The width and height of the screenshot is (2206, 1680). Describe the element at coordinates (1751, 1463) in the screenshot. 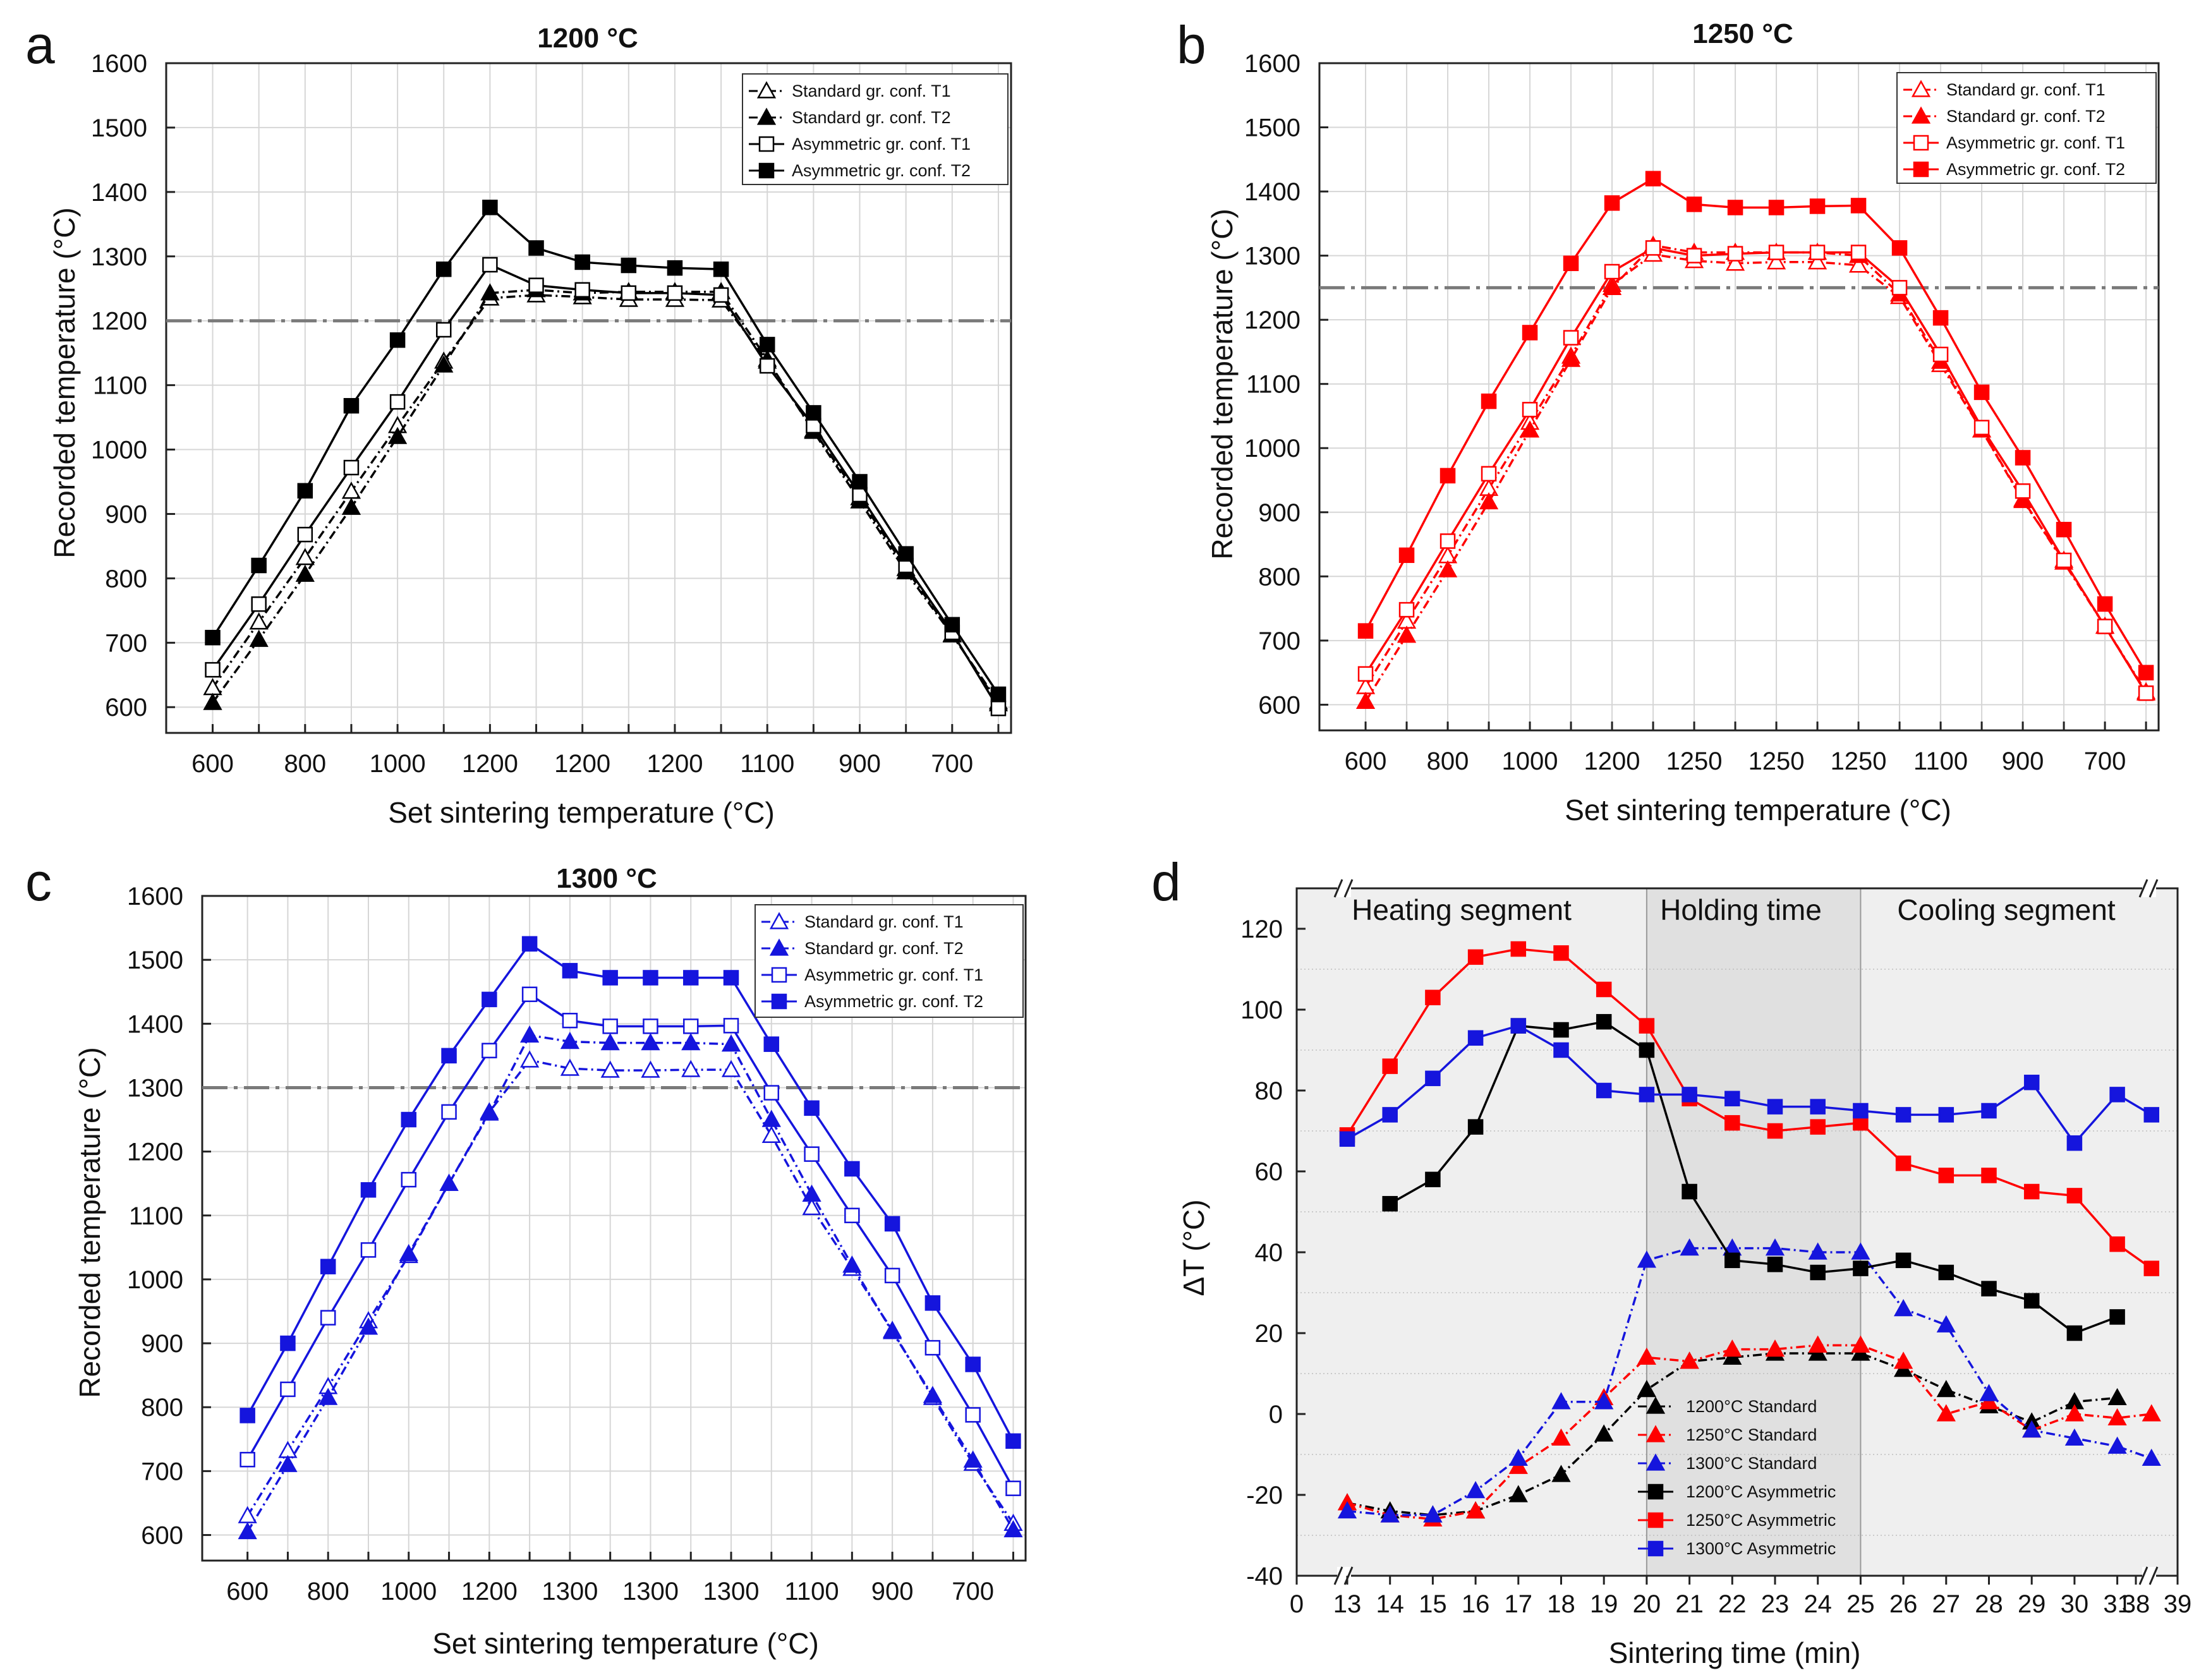

I see `panel-d-legend-label-3: 1300°C Standard` at that location.